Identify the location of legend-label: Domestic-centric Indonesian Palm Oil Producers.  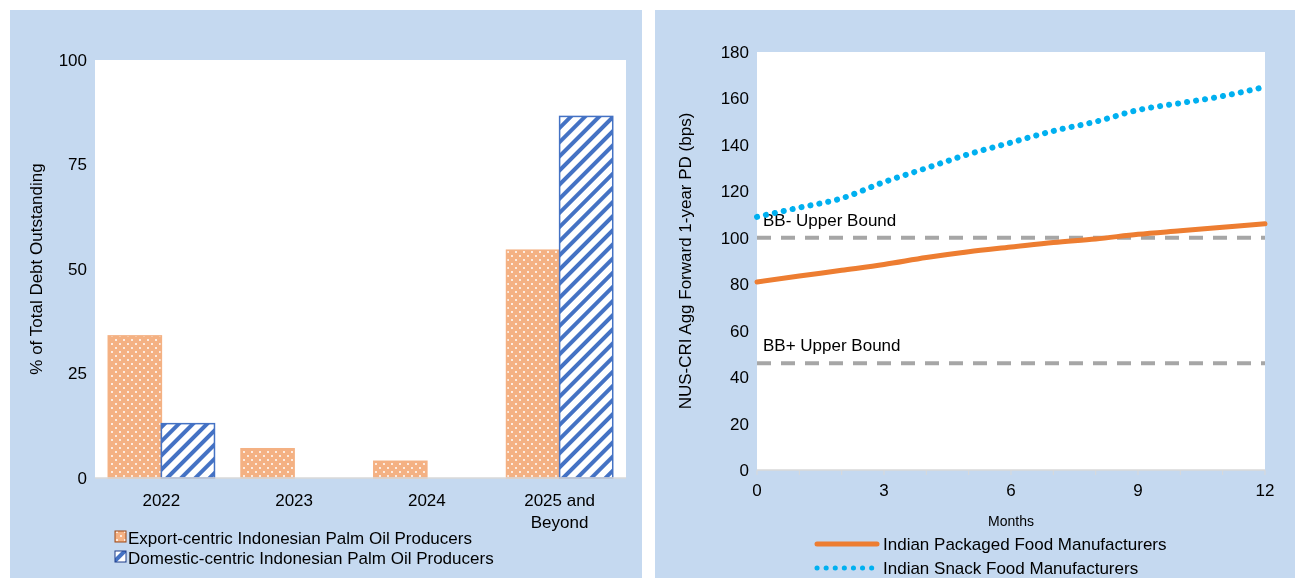
(311, 558).